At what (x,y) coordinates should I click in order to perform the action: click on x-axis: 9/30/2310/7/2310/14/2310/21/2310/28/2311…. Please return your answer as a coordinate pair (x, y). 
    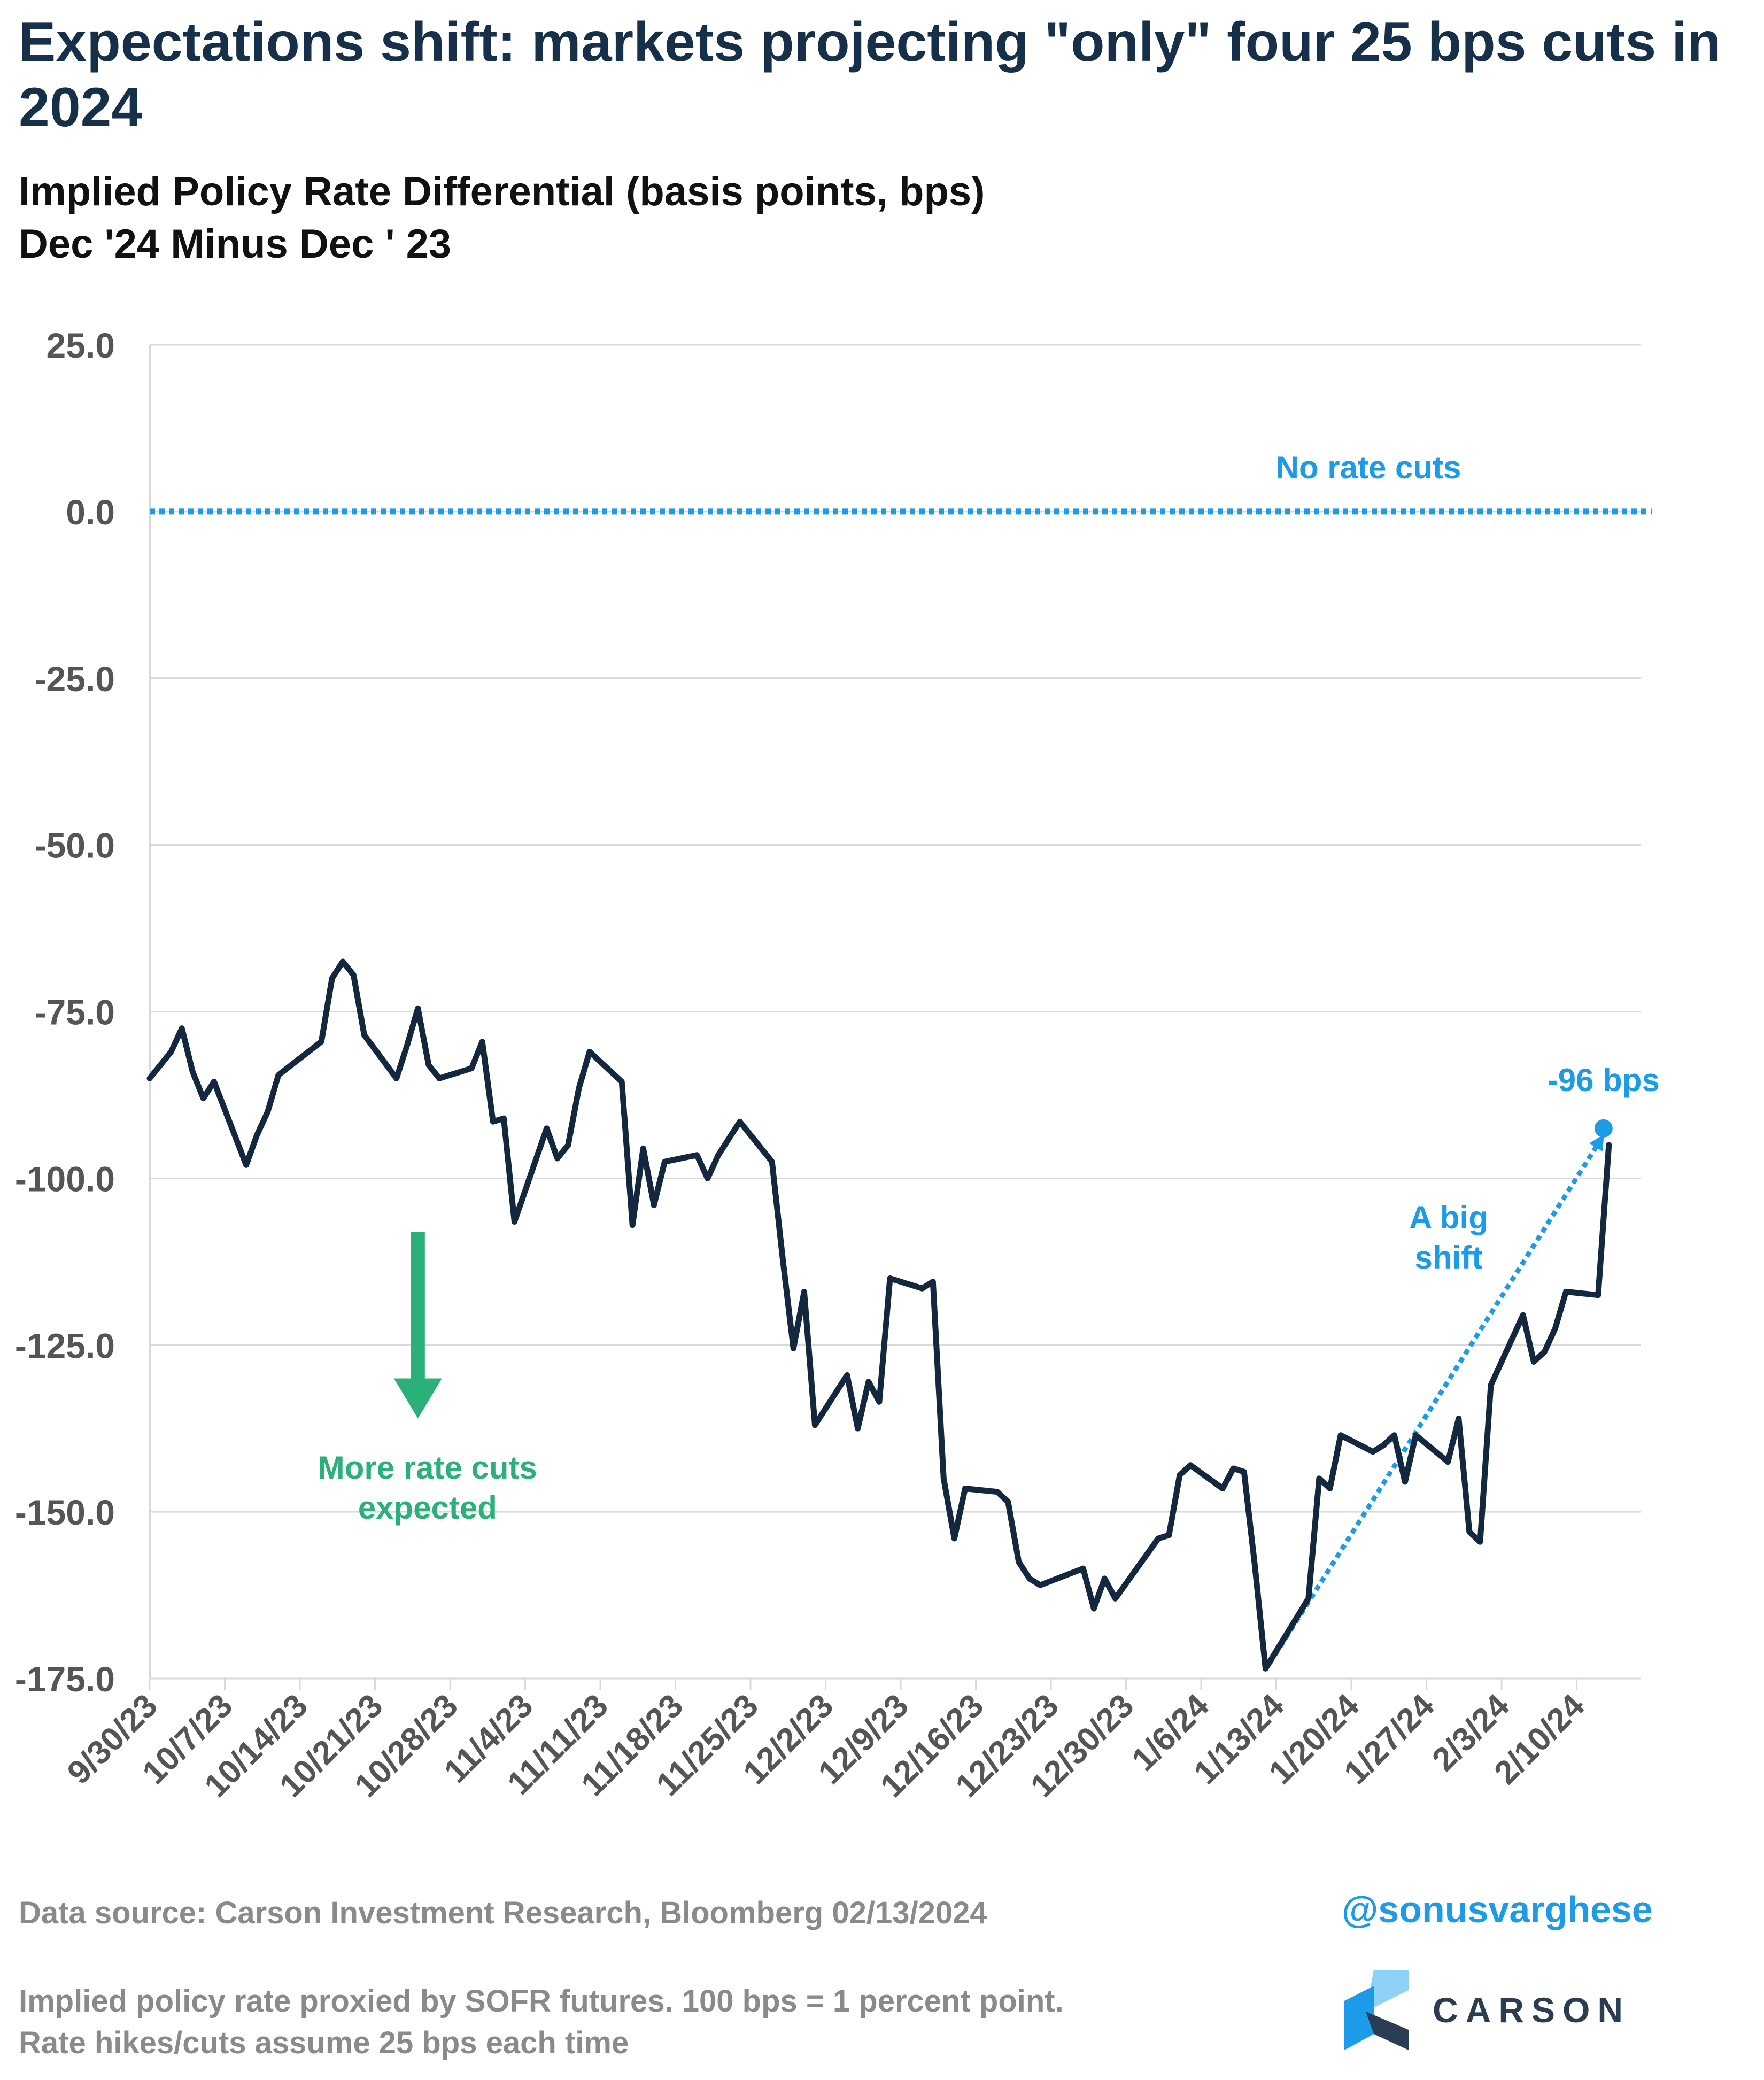
    Looking at the image, I should click on (826, 1742).